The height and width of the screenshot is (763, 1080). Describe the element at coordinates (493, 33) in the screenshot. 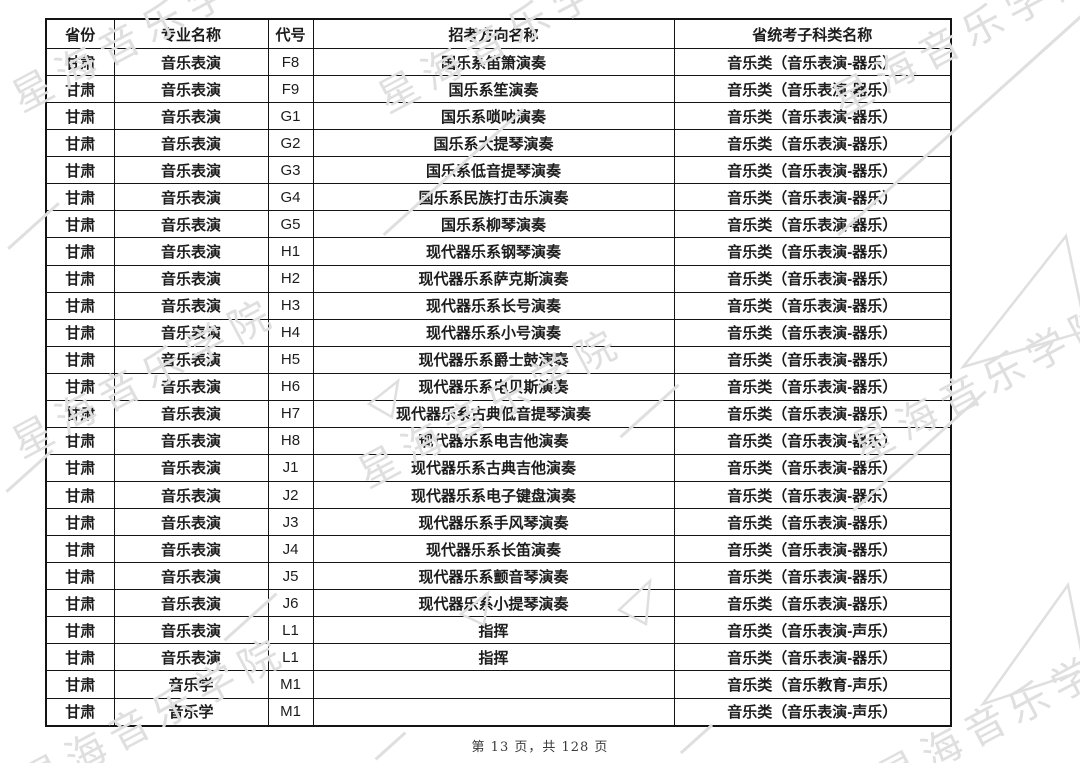

I see `column-header: 招考方向名称` at that location.